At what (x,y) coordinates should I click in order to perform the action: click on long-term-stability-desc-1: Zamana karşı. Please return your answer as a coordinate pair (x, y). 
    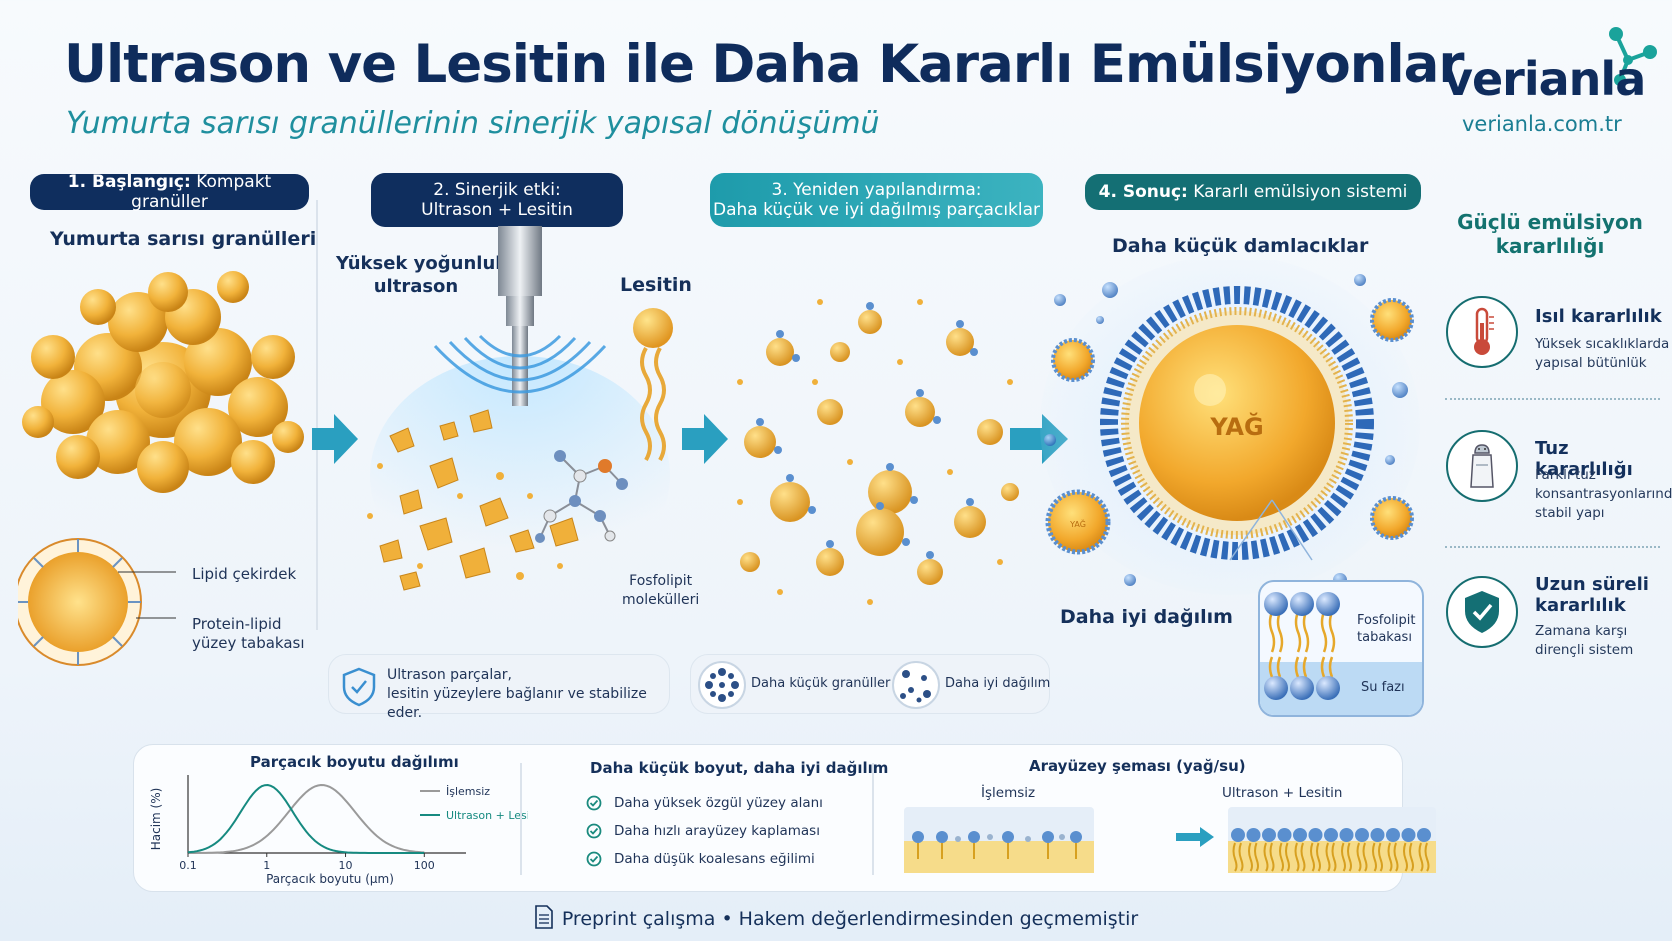
    Looking at the image, I should click on (1581, 631).